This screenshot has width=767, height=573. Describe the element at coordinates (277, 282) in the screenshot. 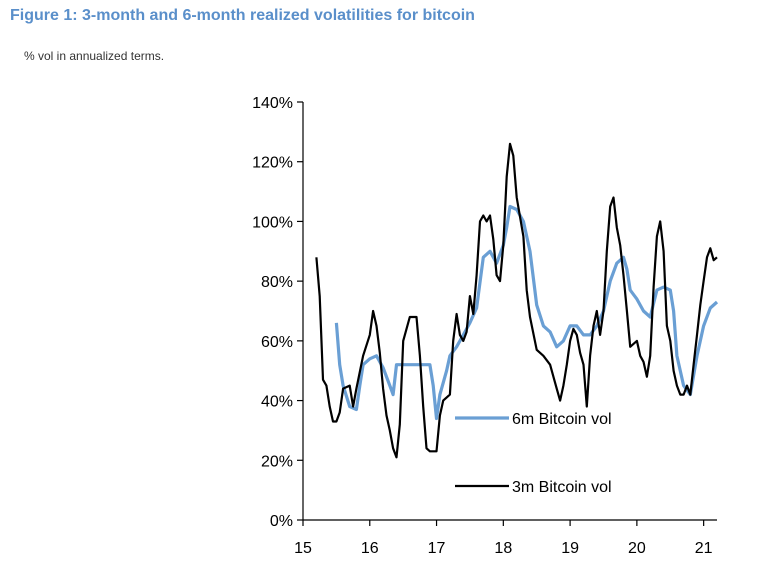

I see `y-tick-label: 80%` at that location.